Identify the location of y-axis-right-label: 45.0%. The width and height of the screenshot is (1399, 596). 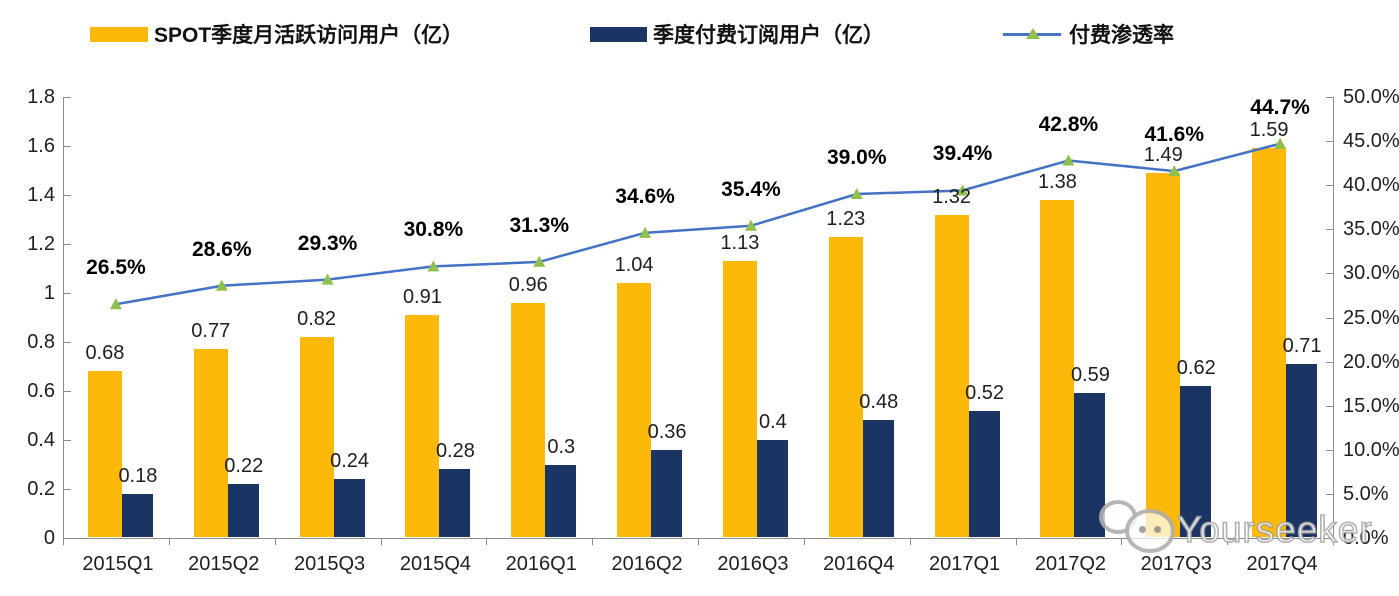
(1371, 141).